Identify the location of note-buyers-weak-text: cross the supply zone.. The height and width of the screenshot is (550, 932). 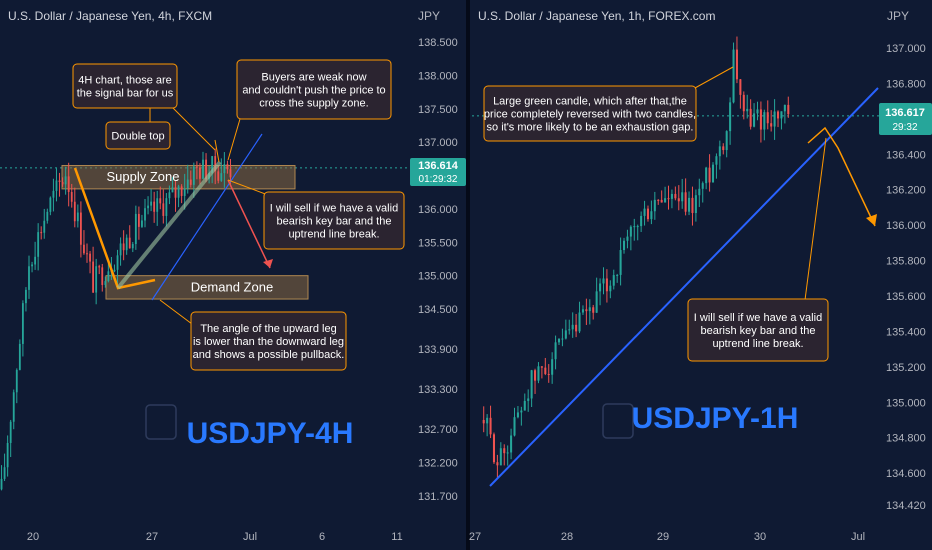
(313, 104).